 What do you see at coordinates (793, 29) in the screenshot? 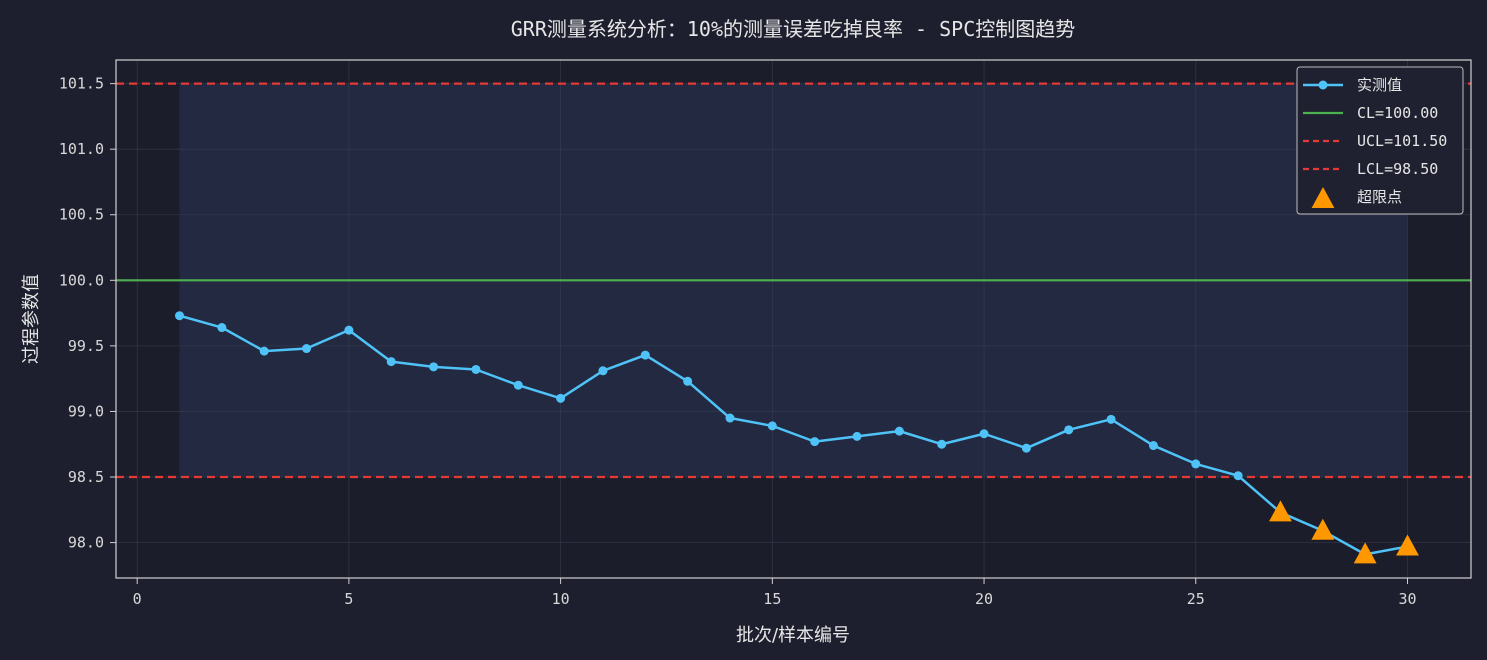
I see `chart-title: GRR测量系统分析：10%的测量误差吃掉良率 - SPC控制图趋势` at bounding box center [793, 29].